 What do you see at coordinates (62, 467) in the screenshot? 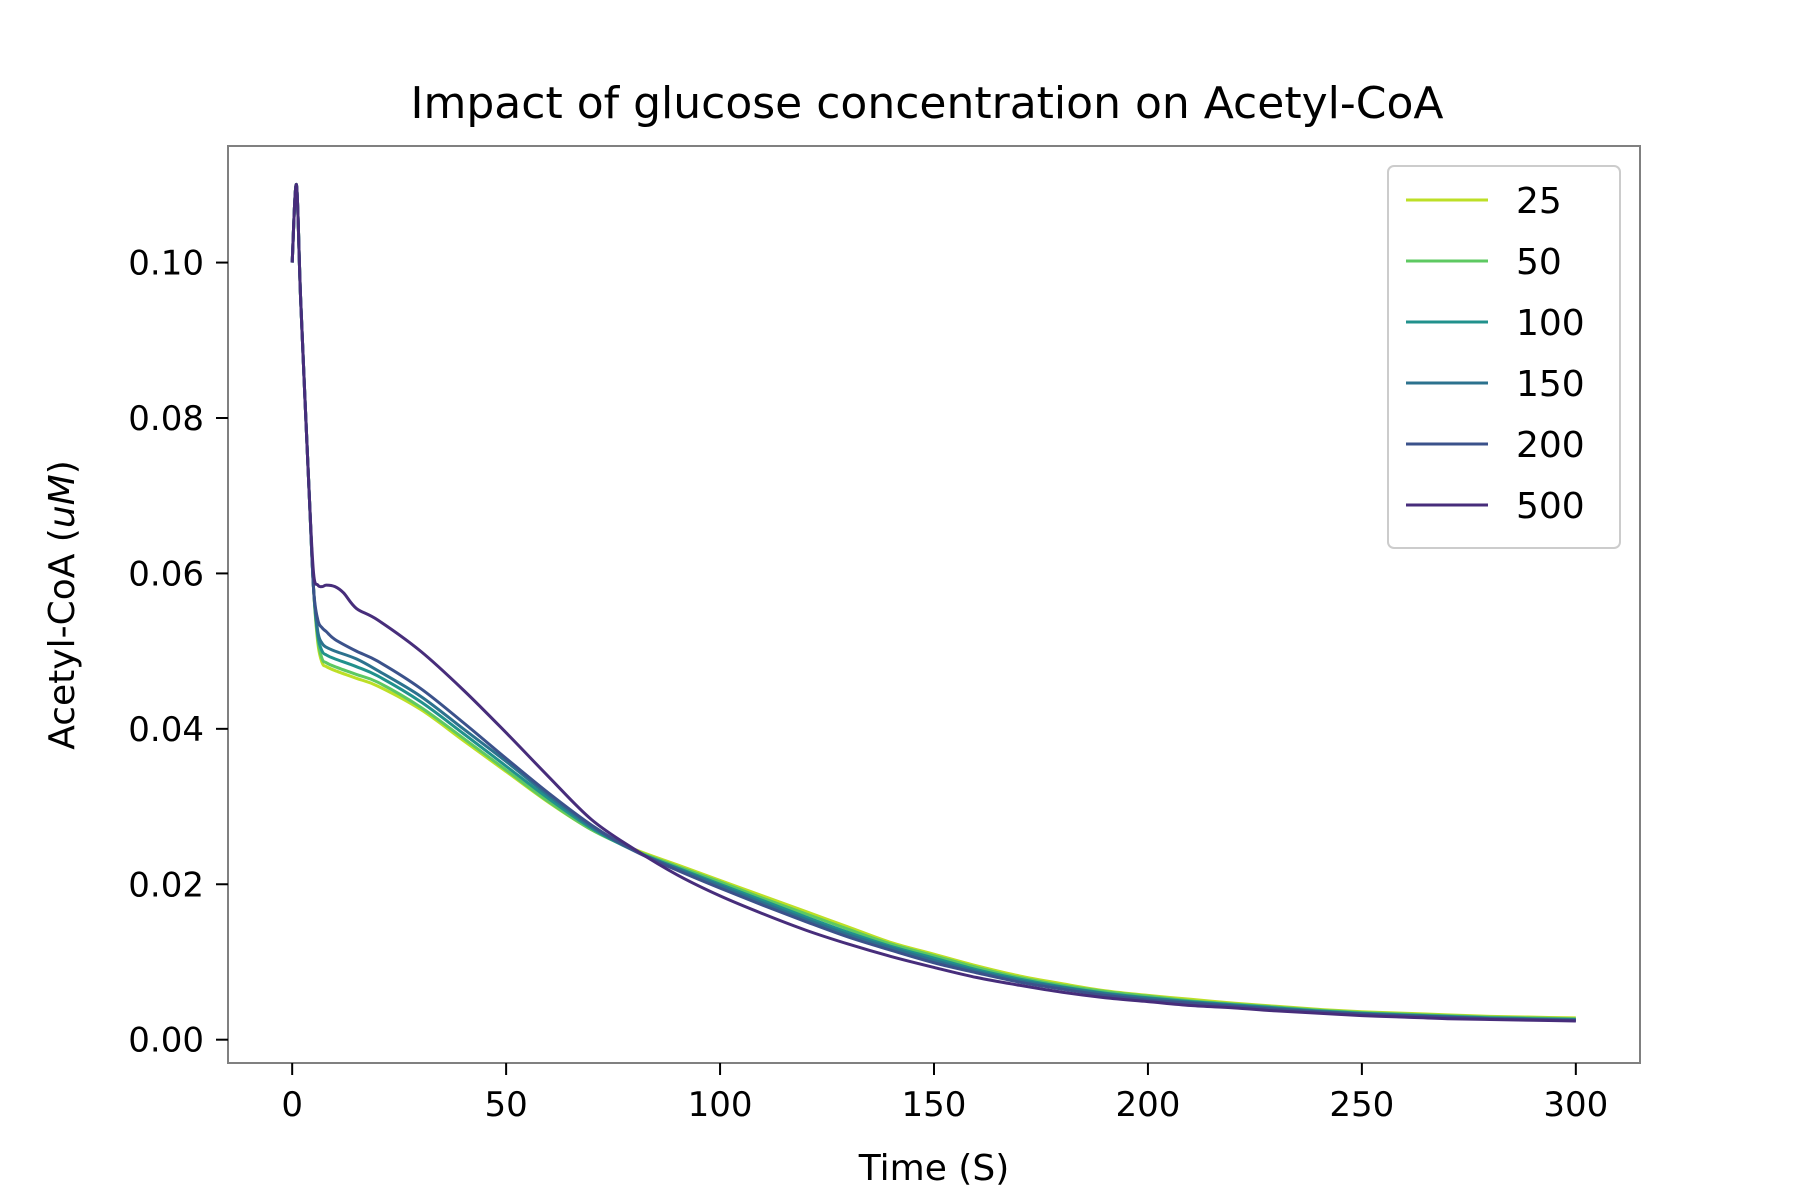
I see `y-axis-label-suffix: )` at bounding box center [62, 467].